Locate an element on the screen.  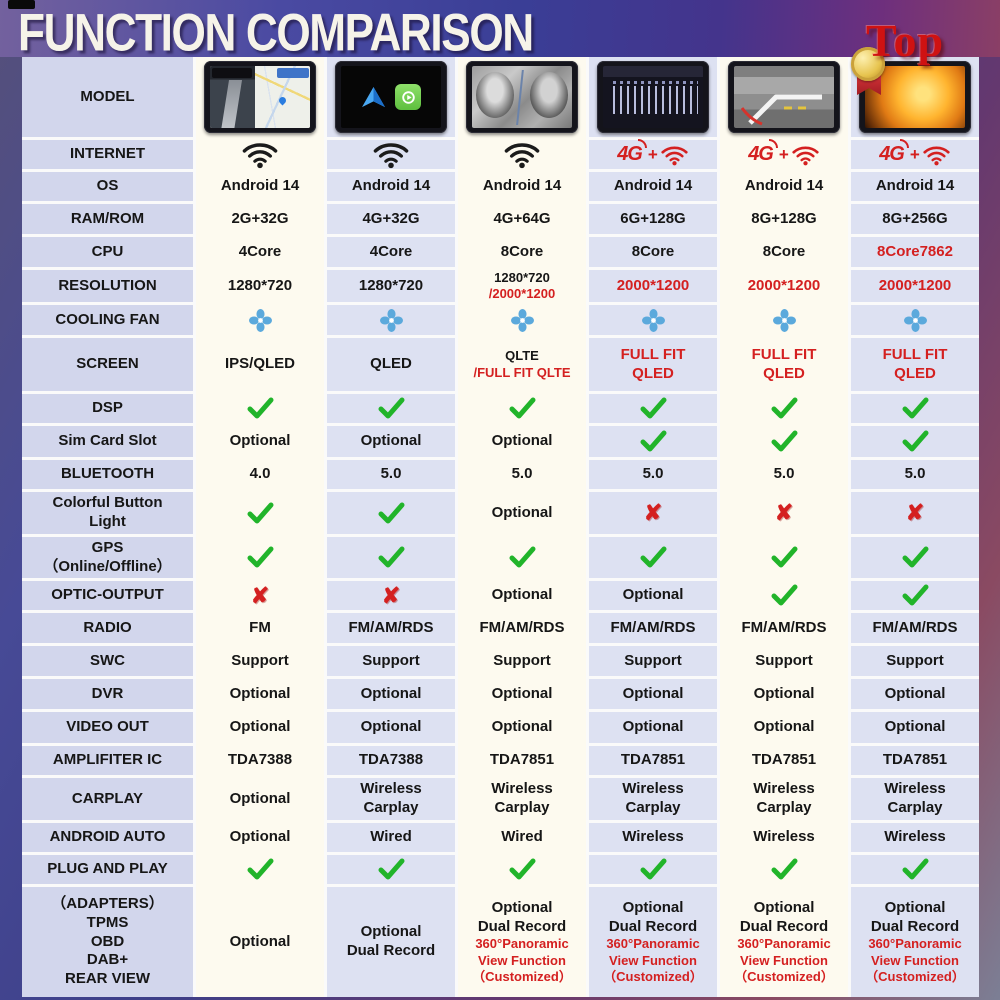
cell-carplay-col2: Wireless Carplay is located at coordinates (391, 799).